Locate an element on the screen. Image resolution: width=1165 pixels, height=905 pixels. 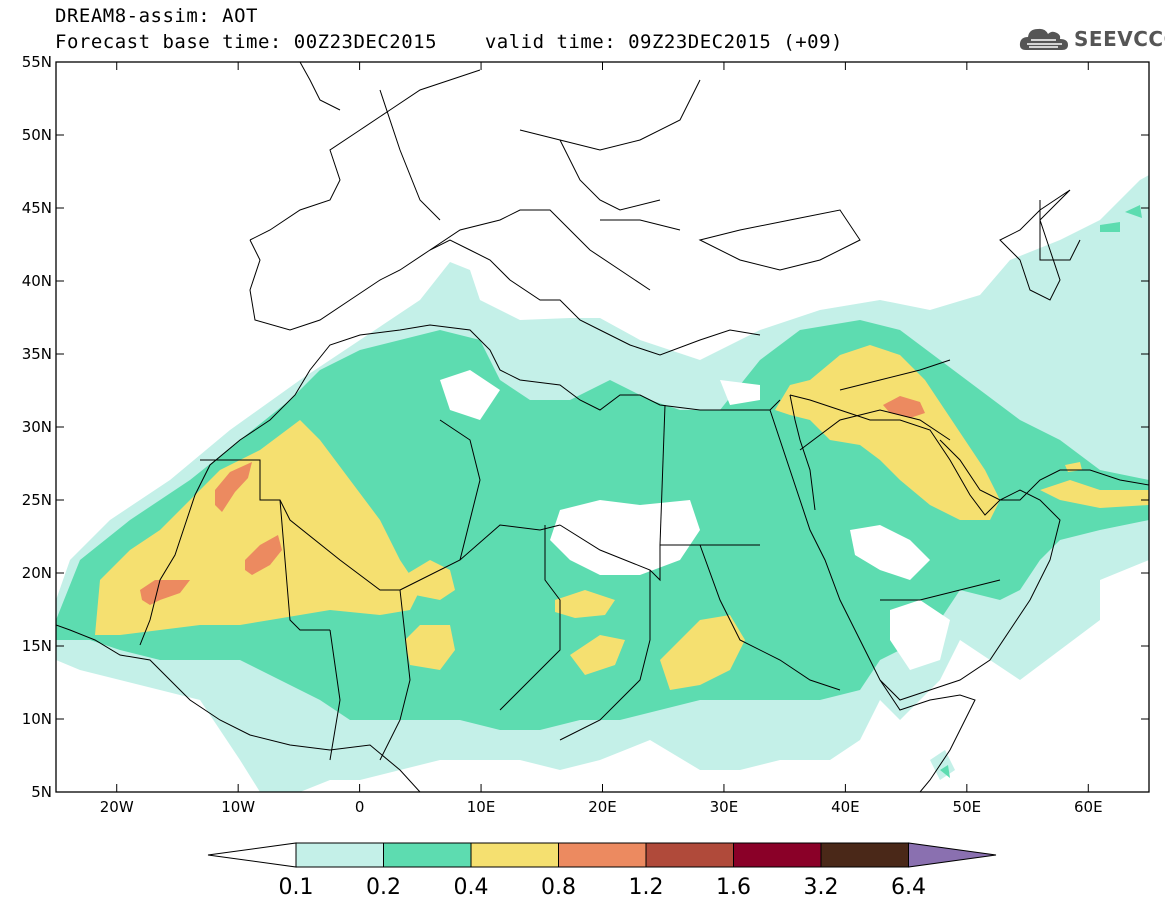
seevccc-logo: SEEVCCC is located at coordinates (1091, 39).